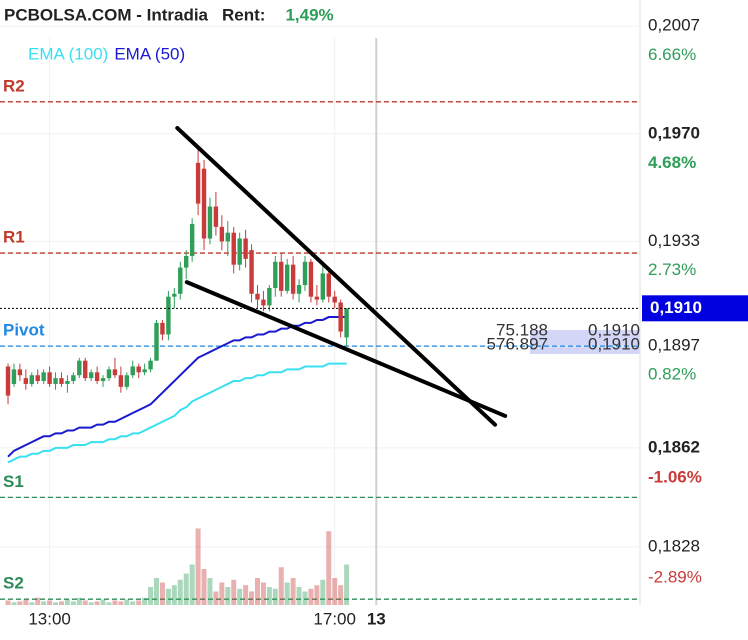  What do you see at coordinates (68, 53) in the screenshot?
I see `legend-entry: EMA (100)` at bounding box center [68, 53].